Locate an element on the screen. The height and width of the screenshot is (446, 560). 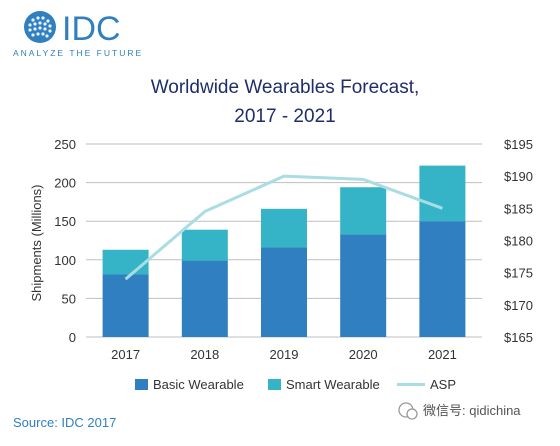
globe-icon is located at coordinates (40, 27).